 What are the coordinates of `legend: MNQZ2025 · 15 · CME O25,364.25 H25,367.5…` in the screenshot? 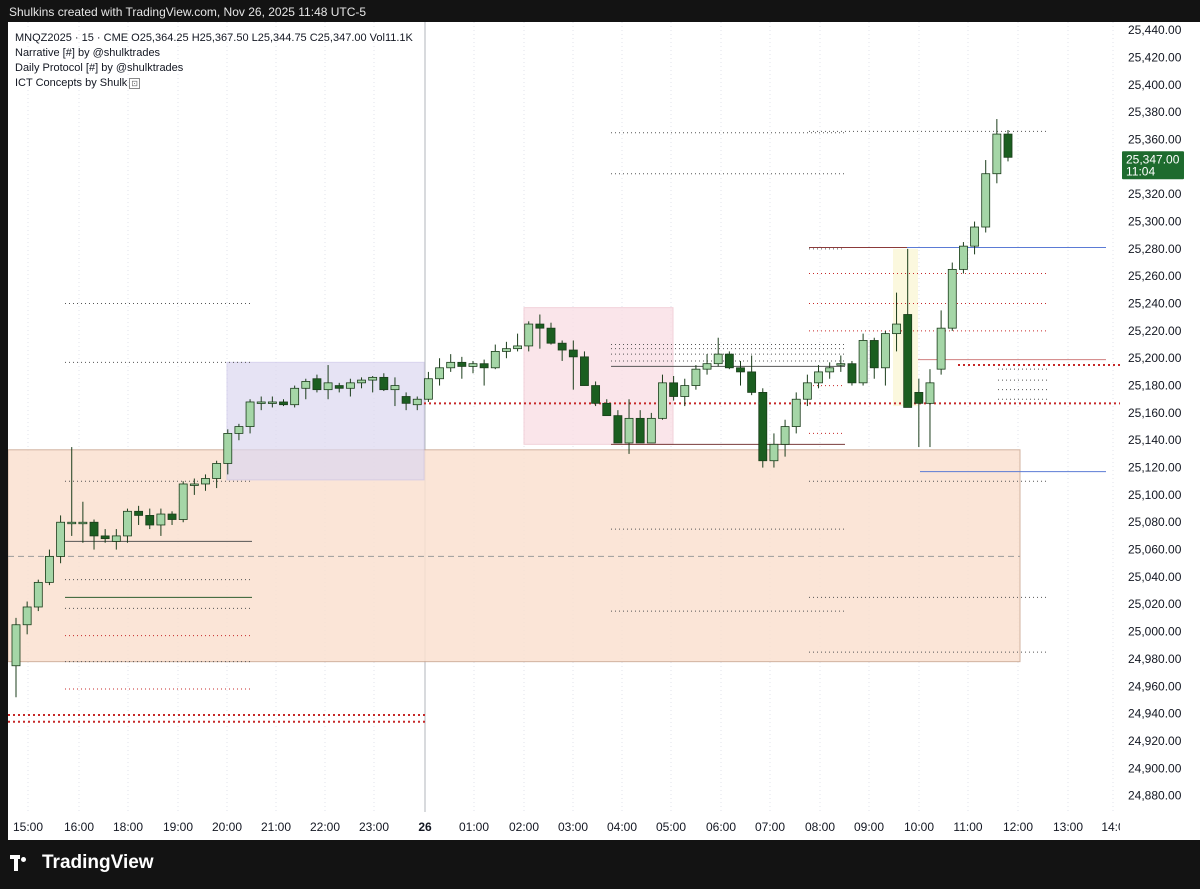 It's located at (214, 61).